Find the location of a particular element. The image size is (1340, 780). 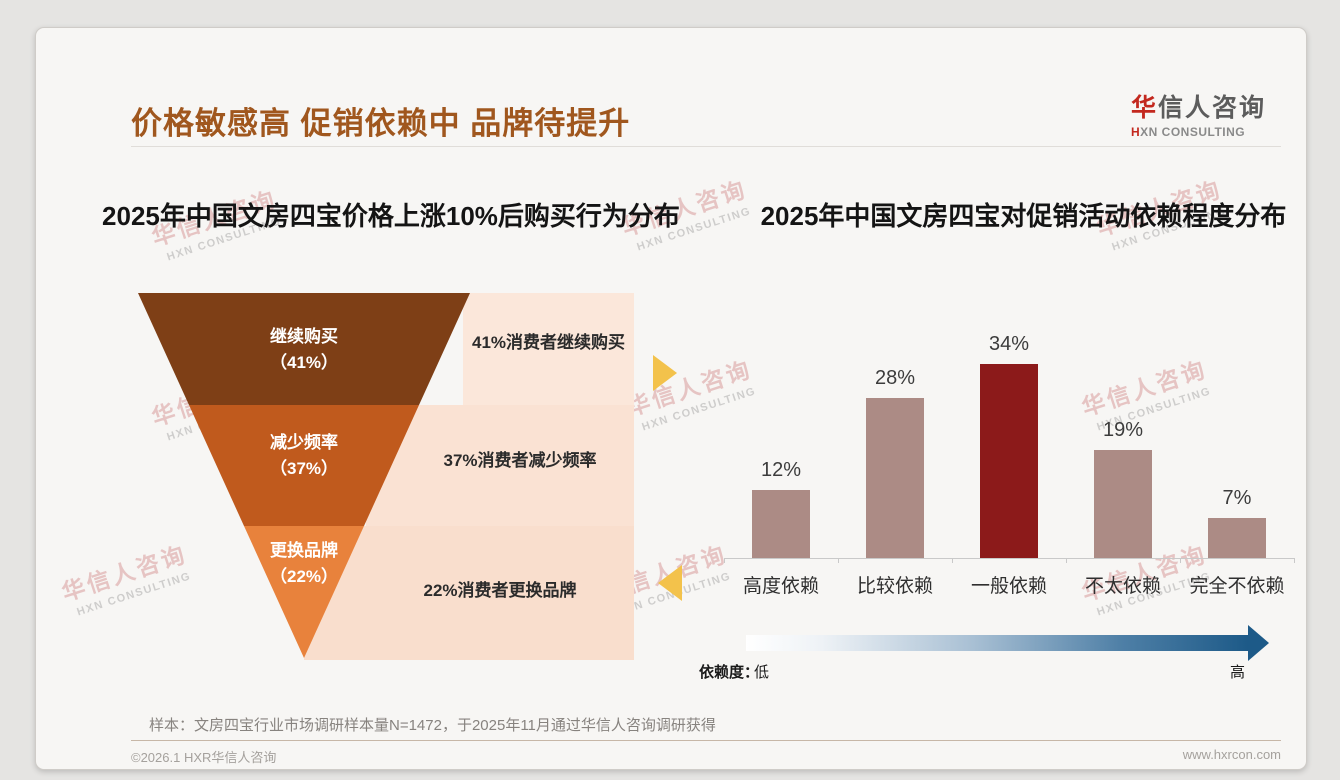

funnel-stage-1-name: 继续购买 is located at coordinates (304, 336).